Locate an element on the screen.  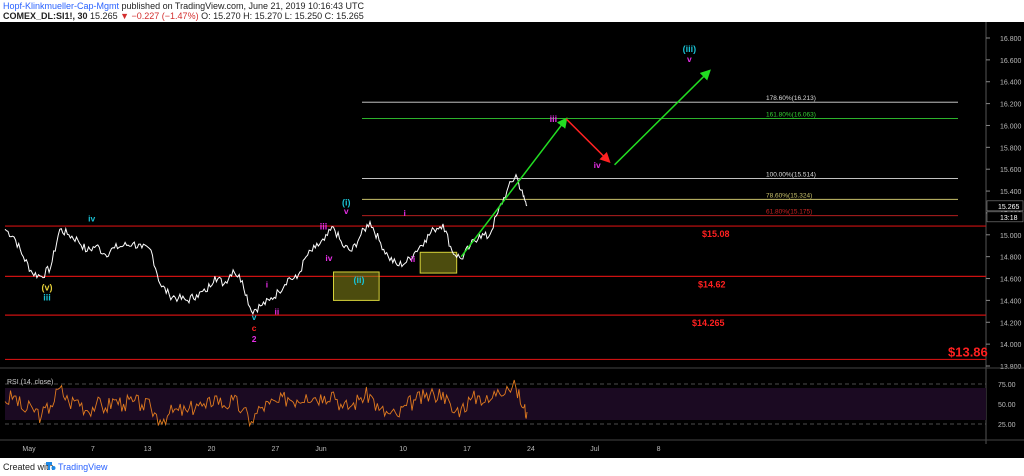
fib-label: 61.80%(15.175) is located at coordinates (789, 212).